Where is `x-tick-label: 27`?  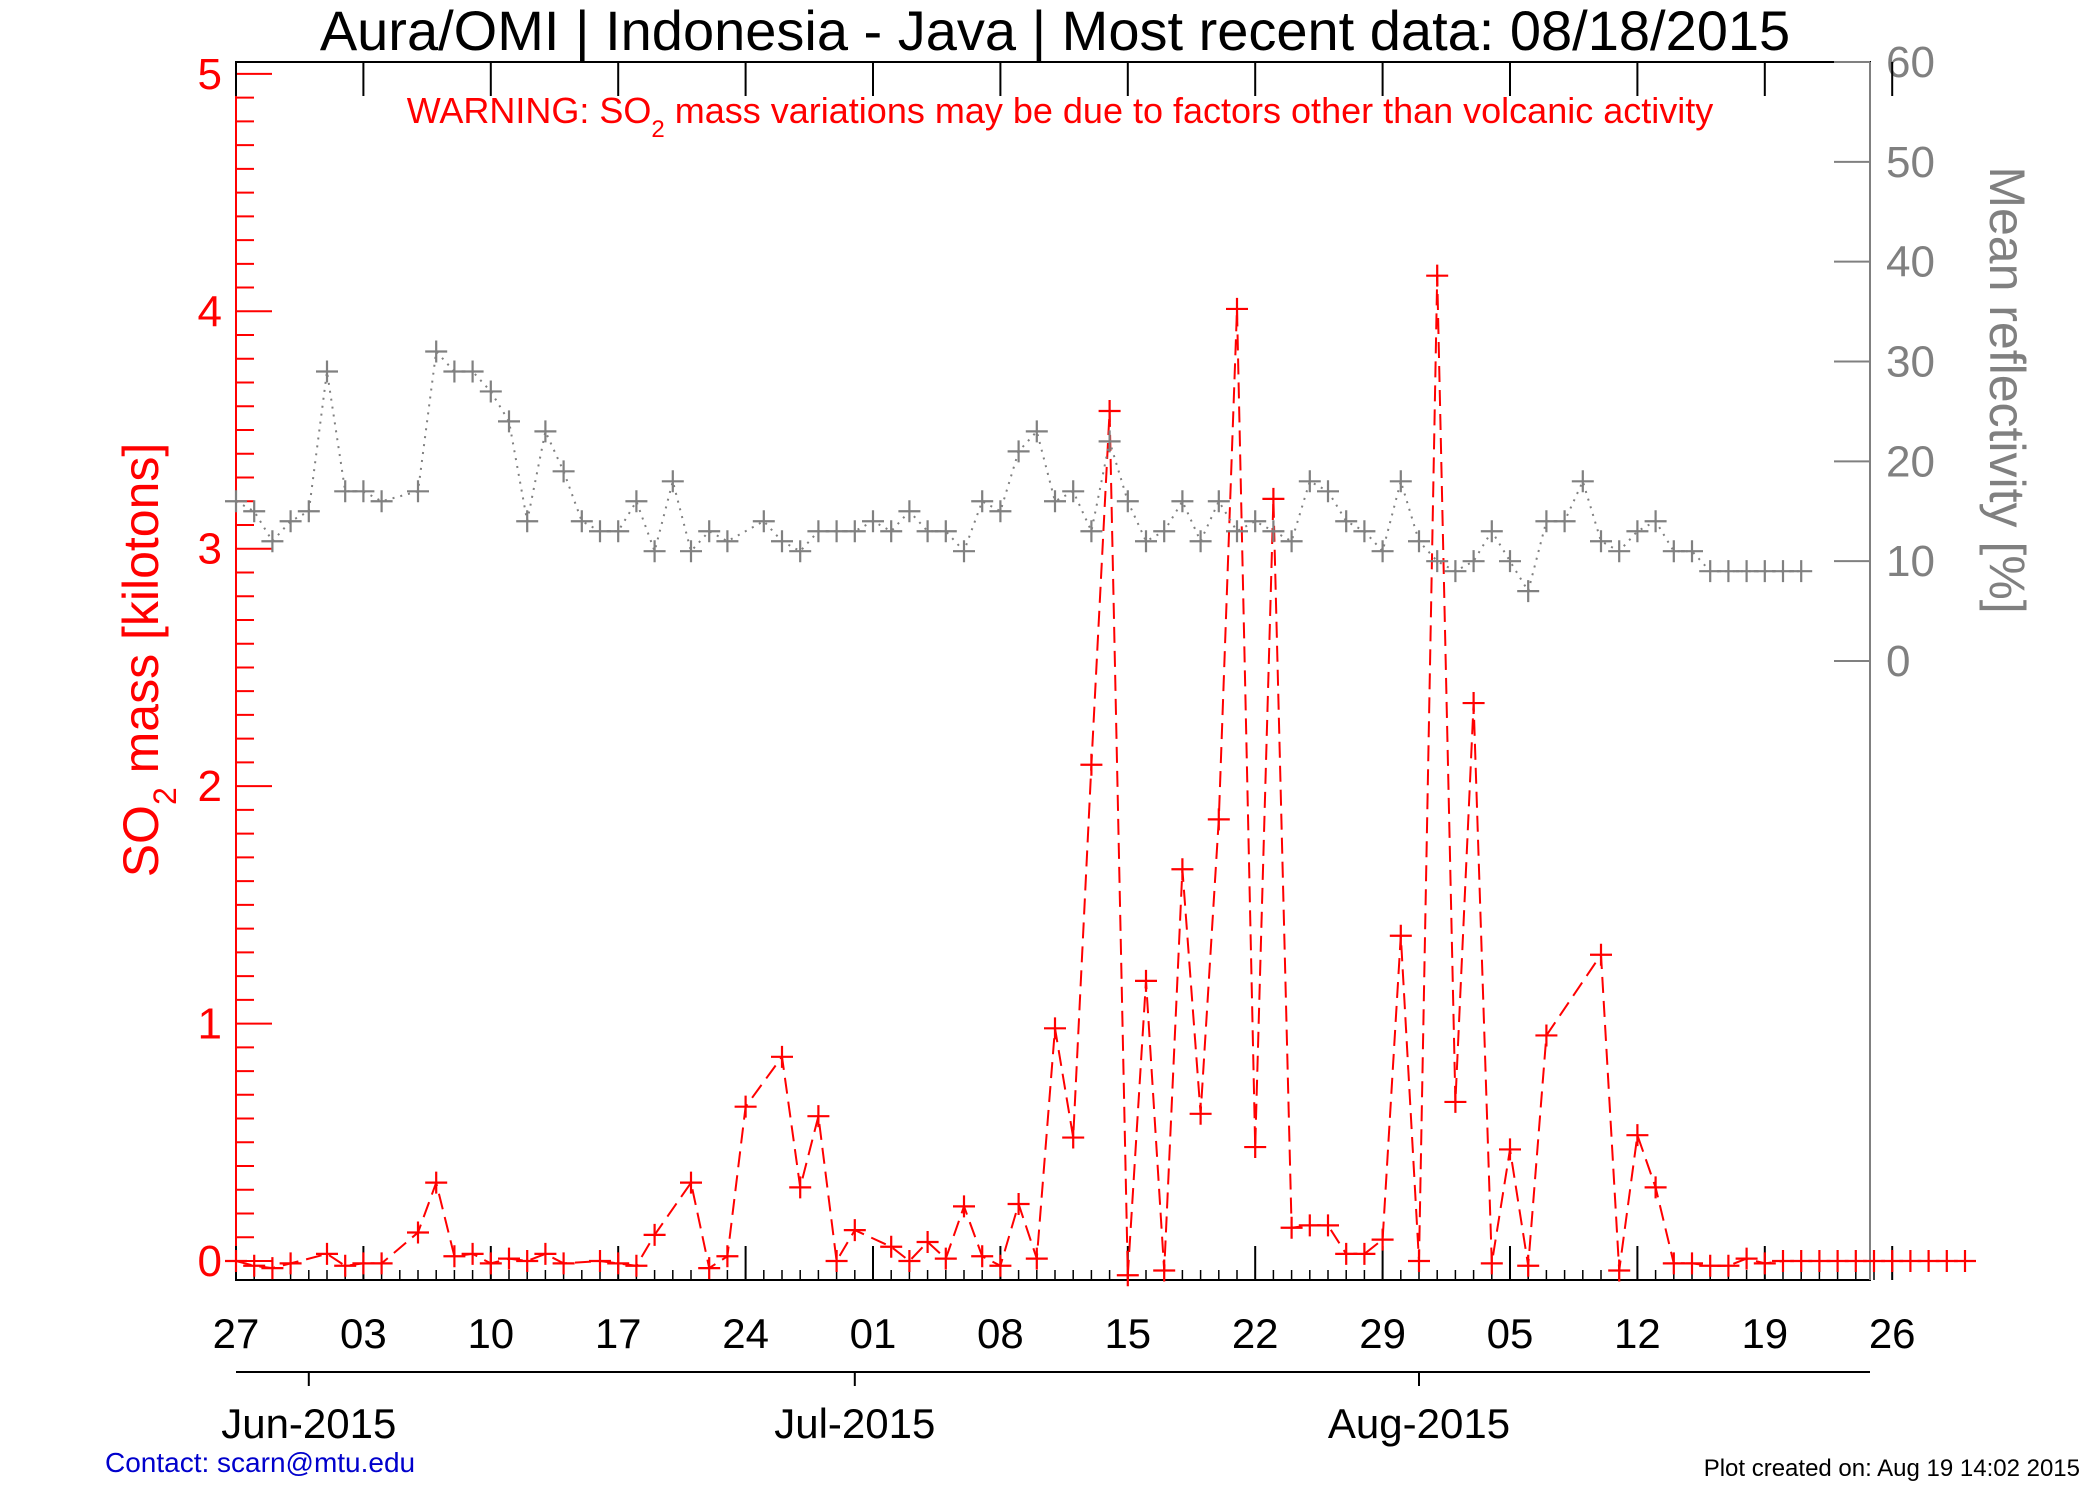 x-tick-label: 27 is located at coordinates (236, 1333).